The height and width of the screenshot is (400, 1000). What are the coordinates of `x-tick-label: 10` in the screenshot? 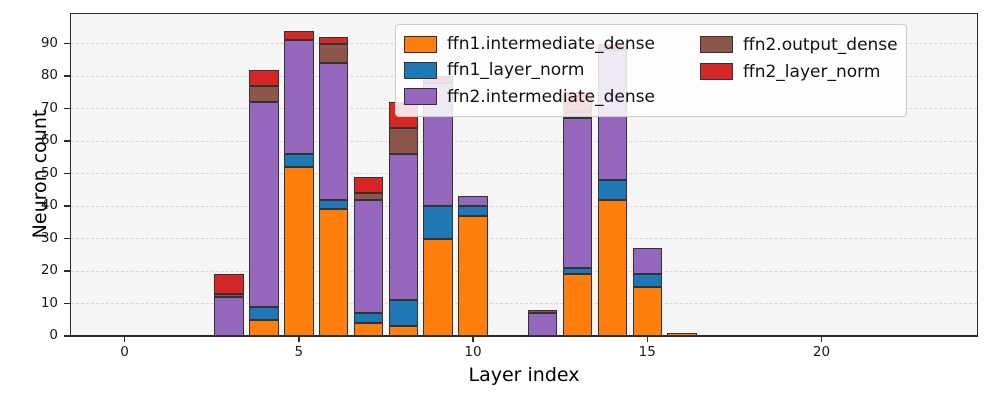 It's located at (473, 352).